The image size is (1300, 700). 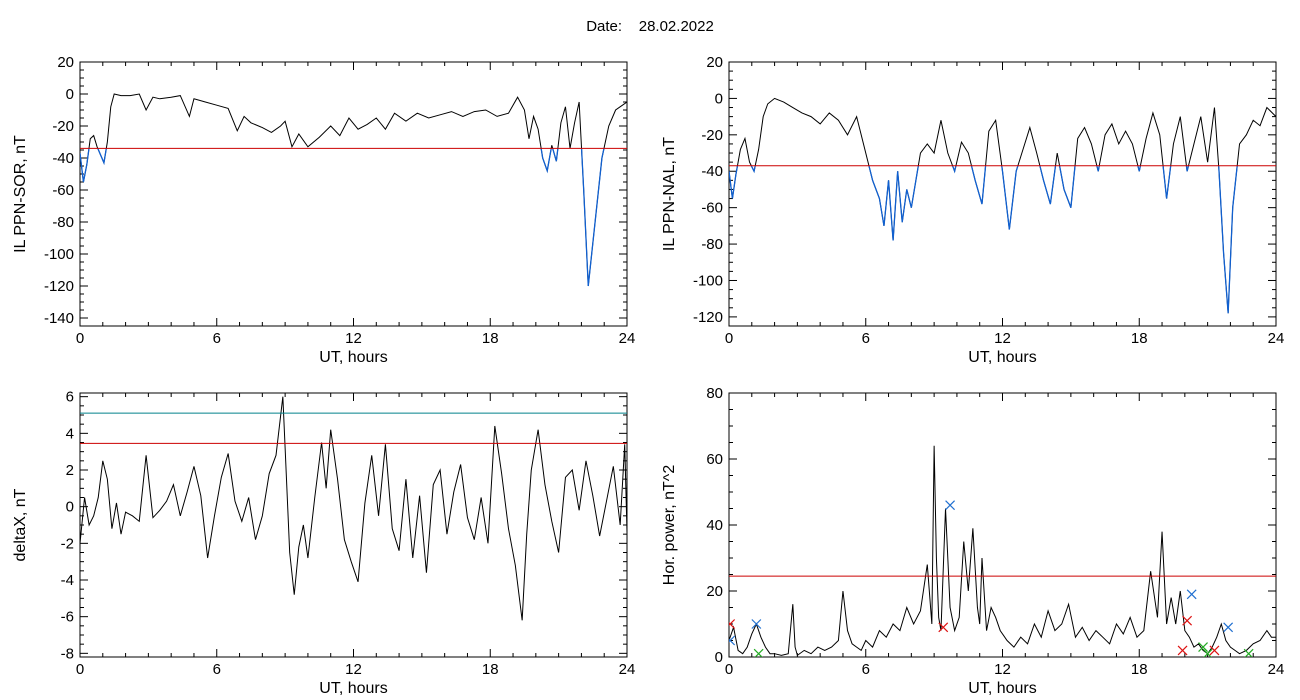 What do you see at coordinates (67, 653) in the screenshot?
I see `y-tick-label: -8` at bounding box center [67, 653].